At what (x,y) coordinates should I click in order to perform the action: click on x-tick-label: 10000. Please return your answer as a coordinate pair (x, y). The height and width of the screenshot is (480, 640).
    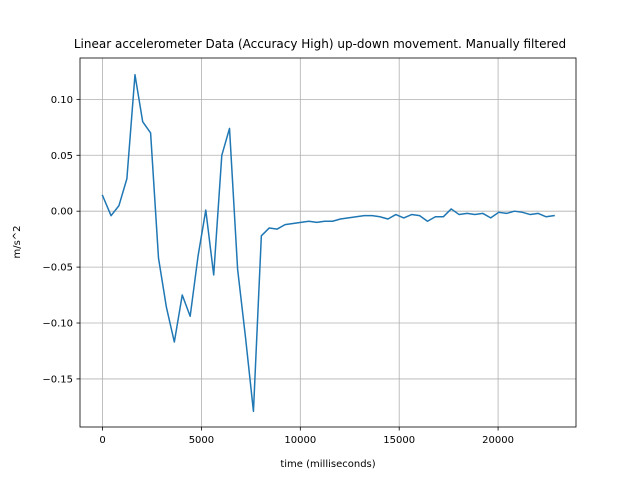
    Looking at the image, I should click on (300, 440).